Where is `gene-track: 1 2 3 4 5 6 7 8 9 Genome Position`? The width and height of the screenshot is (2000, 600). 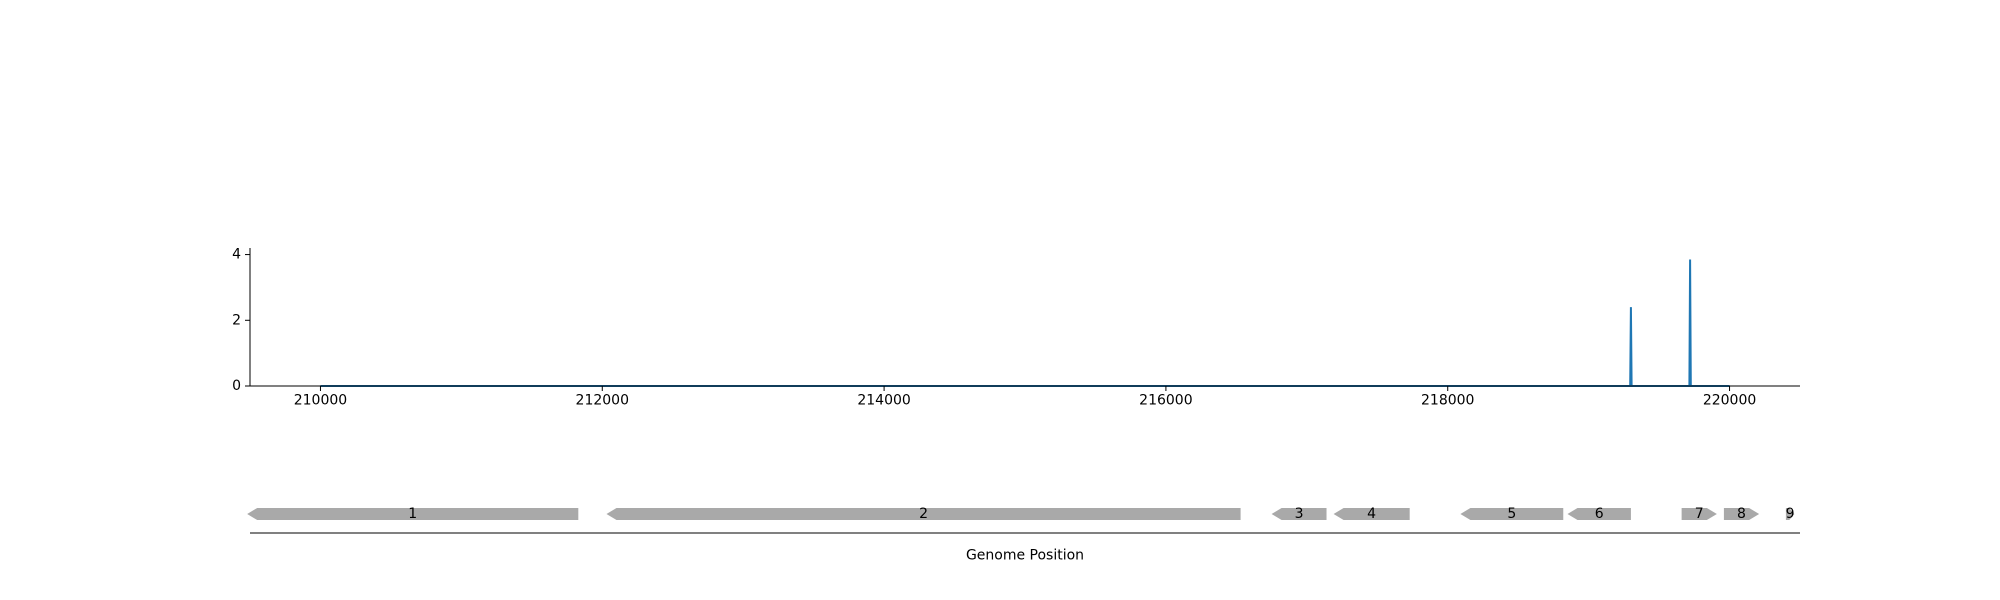 gene-track: 1 2 3 4 5 6 7 8 9 Genome Position is located at coordinates (1023, 535).